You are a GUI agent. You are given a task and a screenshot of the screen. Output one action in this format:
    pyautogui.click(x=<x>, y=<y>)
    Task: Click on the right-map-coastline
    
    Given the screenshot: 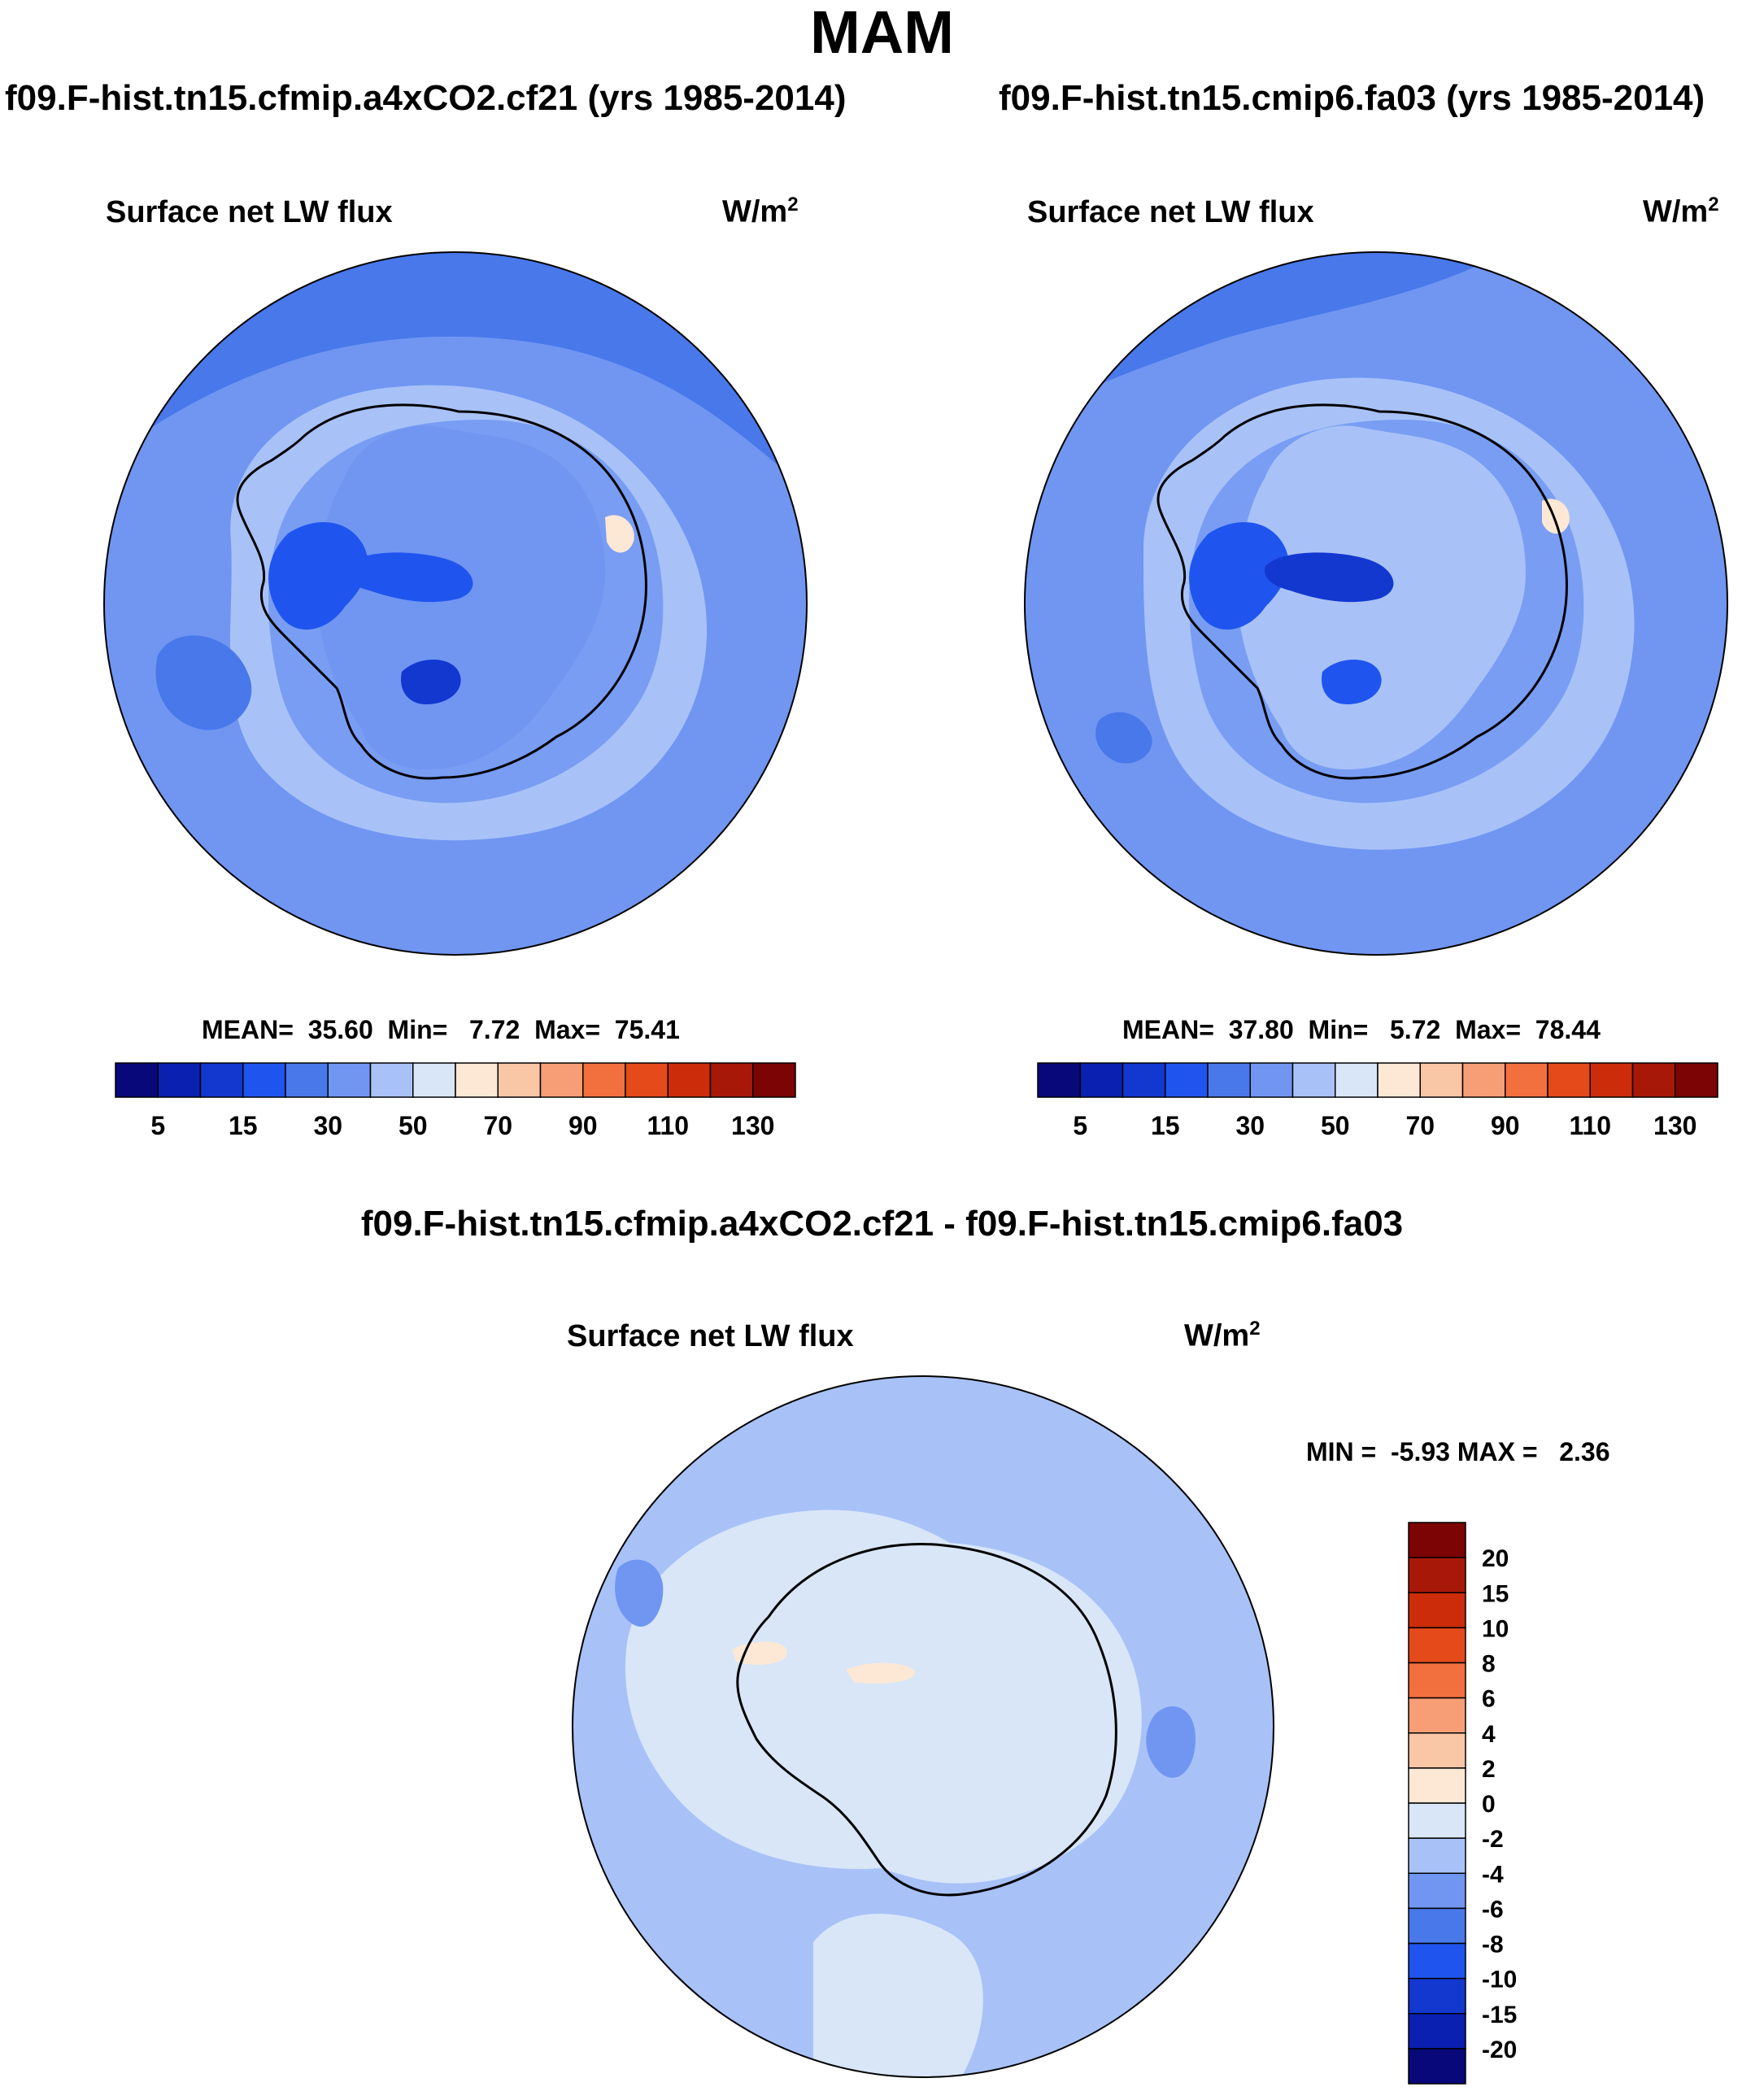 What is the action you would take?
    pyautogui.click(x=1362, y=591)
    